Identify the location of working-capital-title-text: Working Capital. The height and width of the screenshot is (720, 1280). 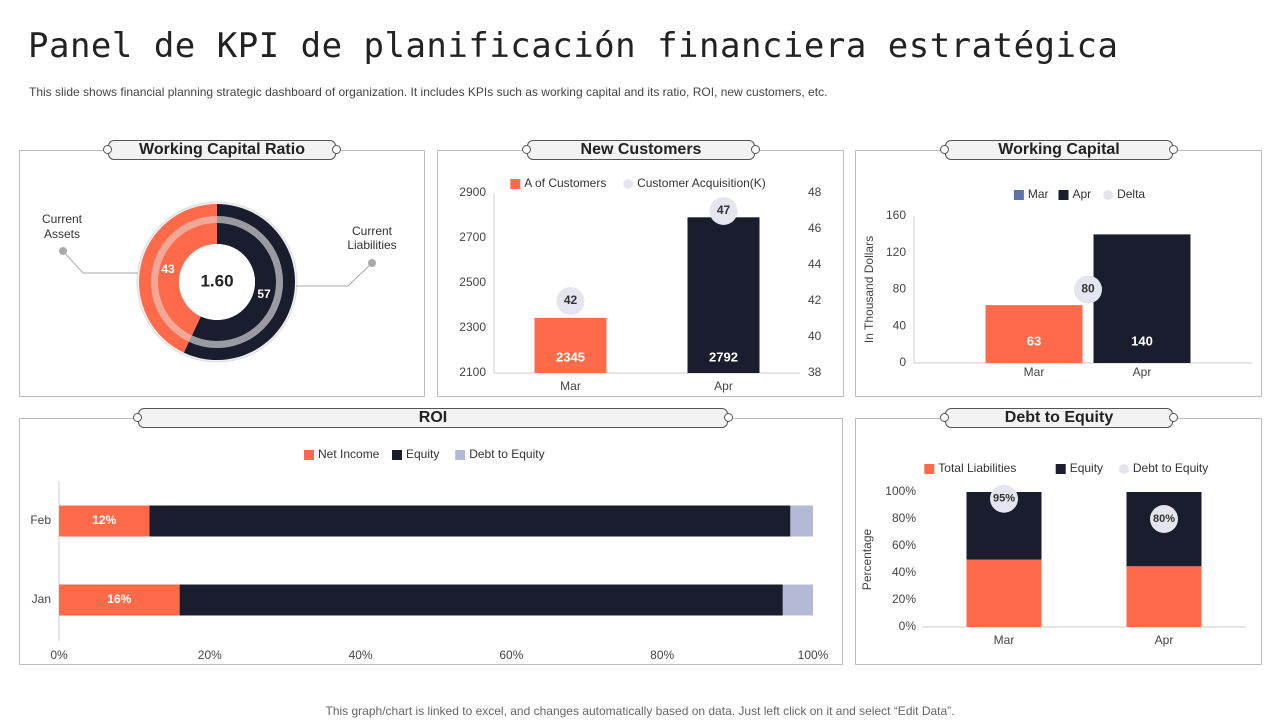
(1059, 149).